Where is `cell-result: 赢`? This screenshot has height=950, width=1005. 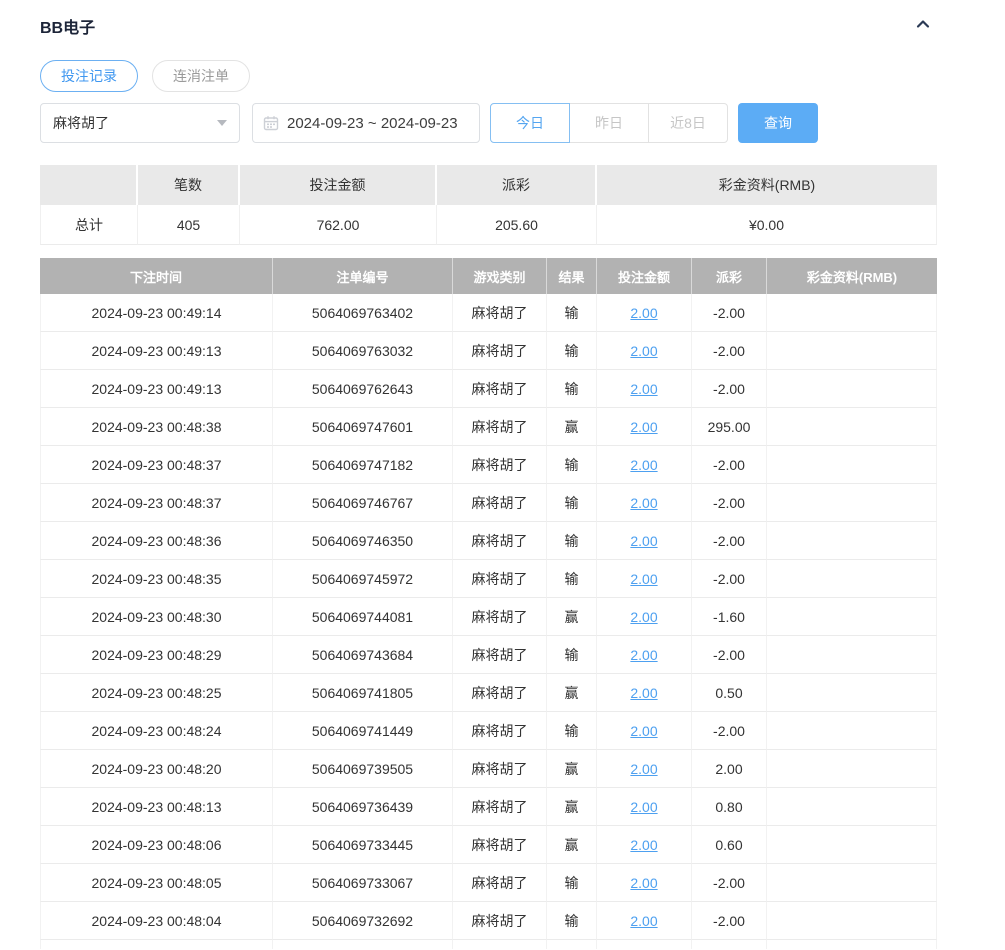
cell-result: 赢 is located at coordinates (572, 845).